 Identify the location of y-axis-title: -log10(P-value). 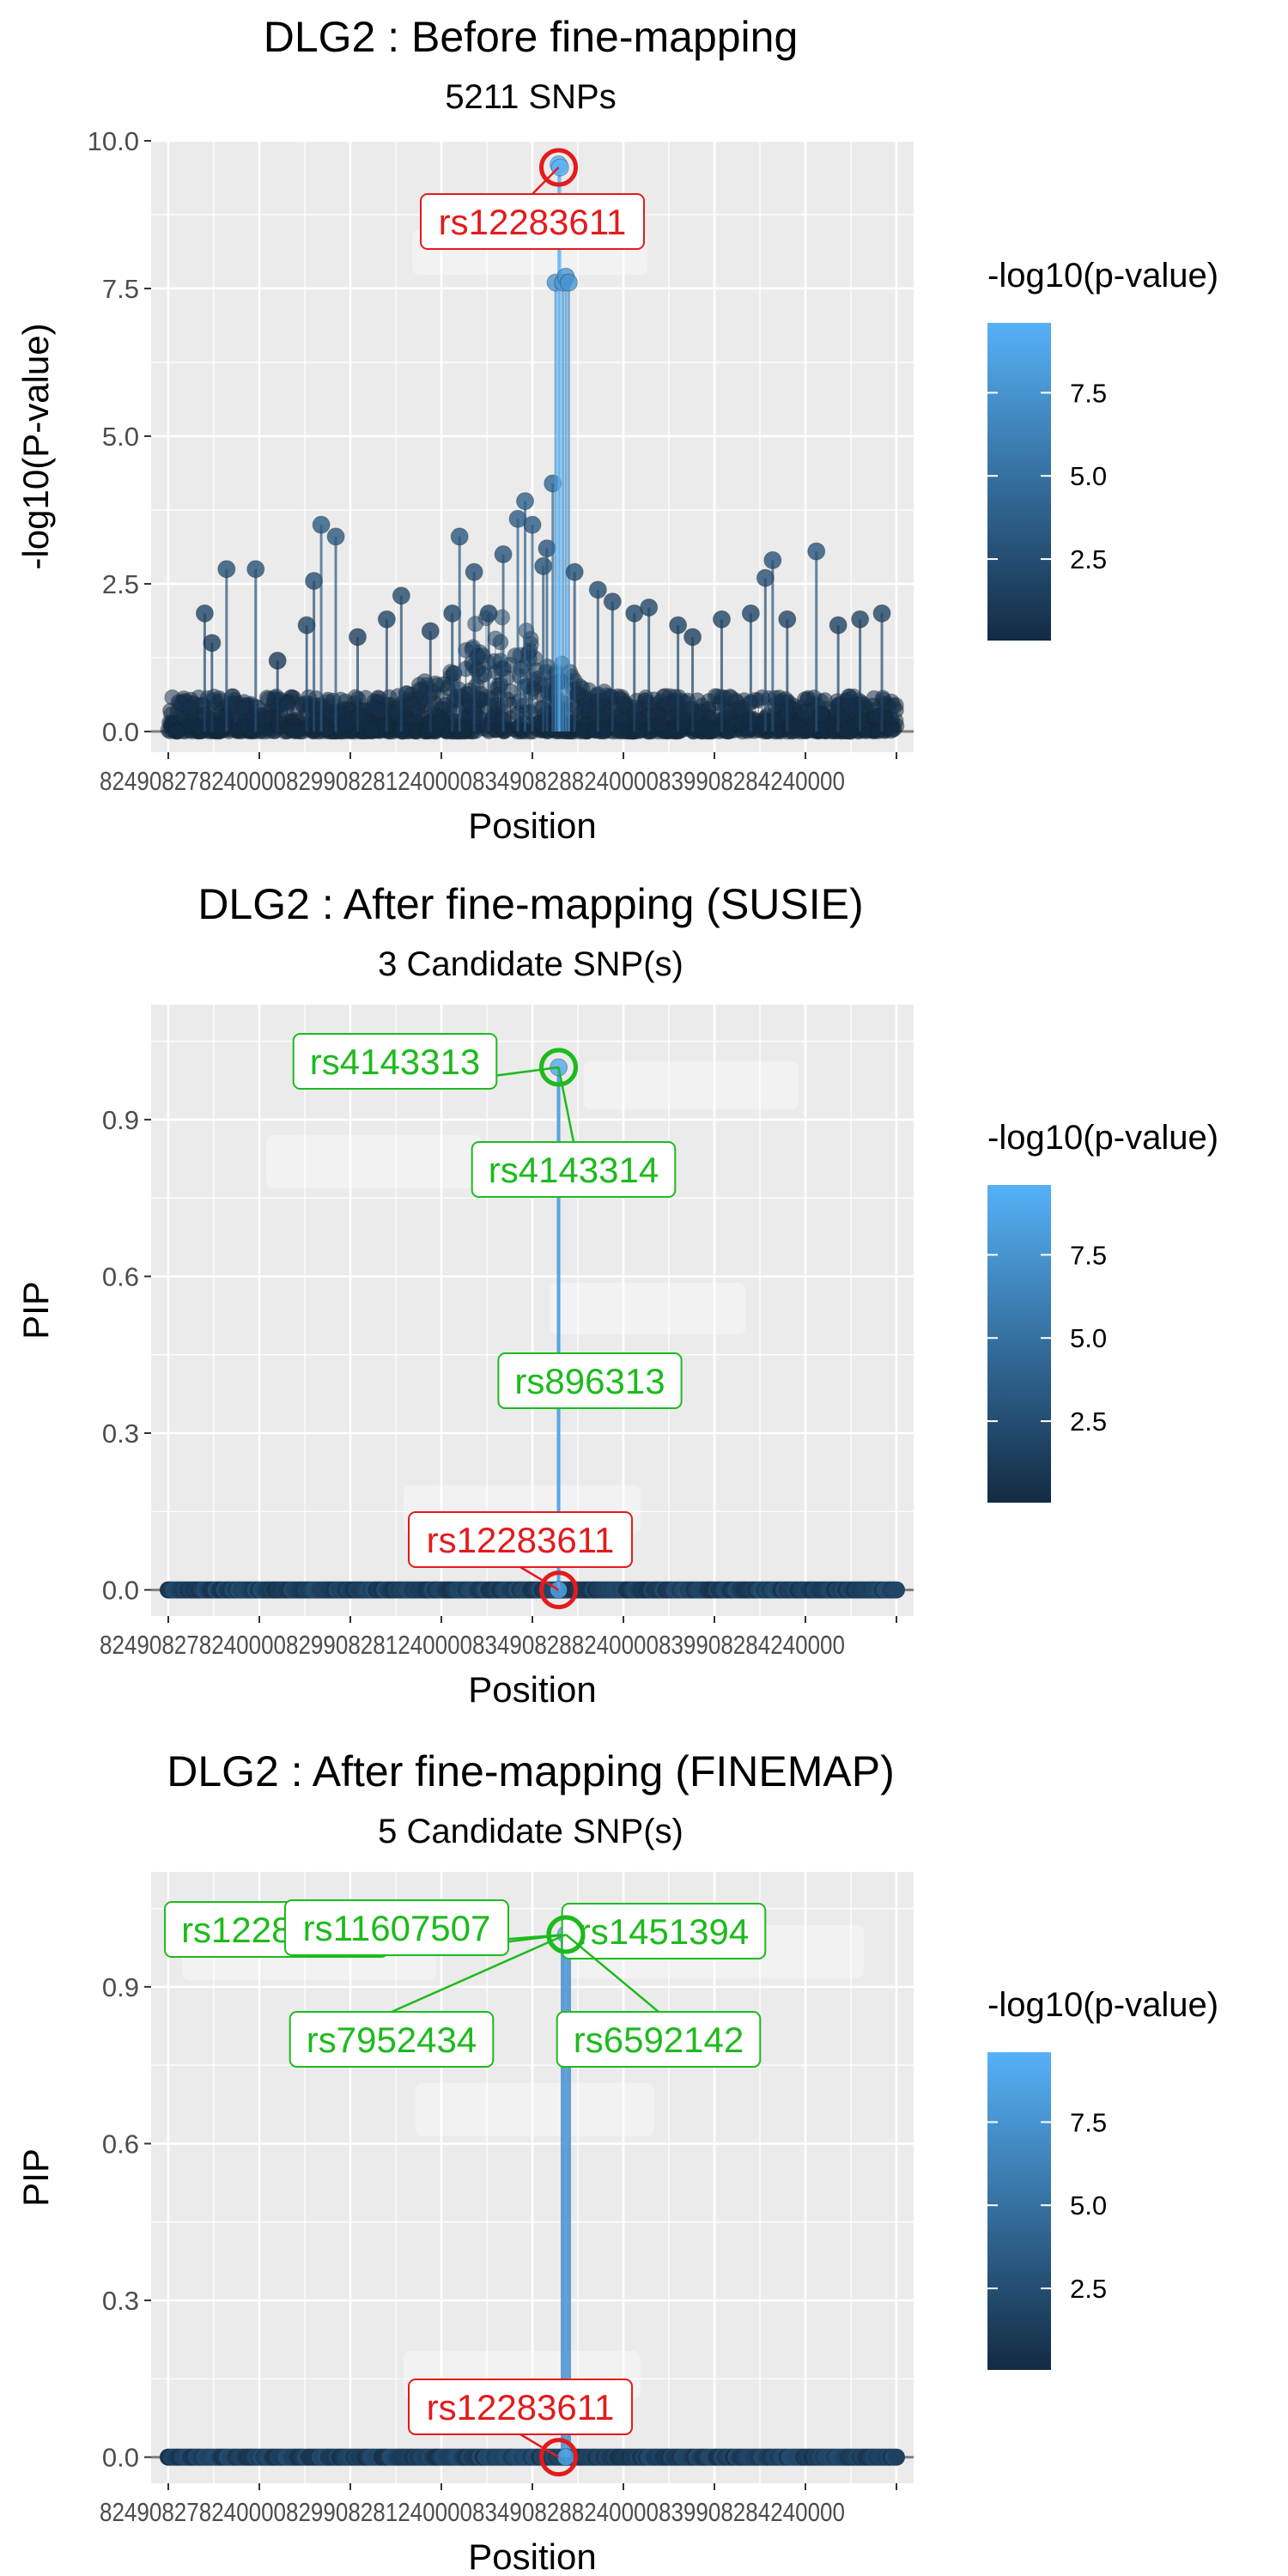
(36, 446).